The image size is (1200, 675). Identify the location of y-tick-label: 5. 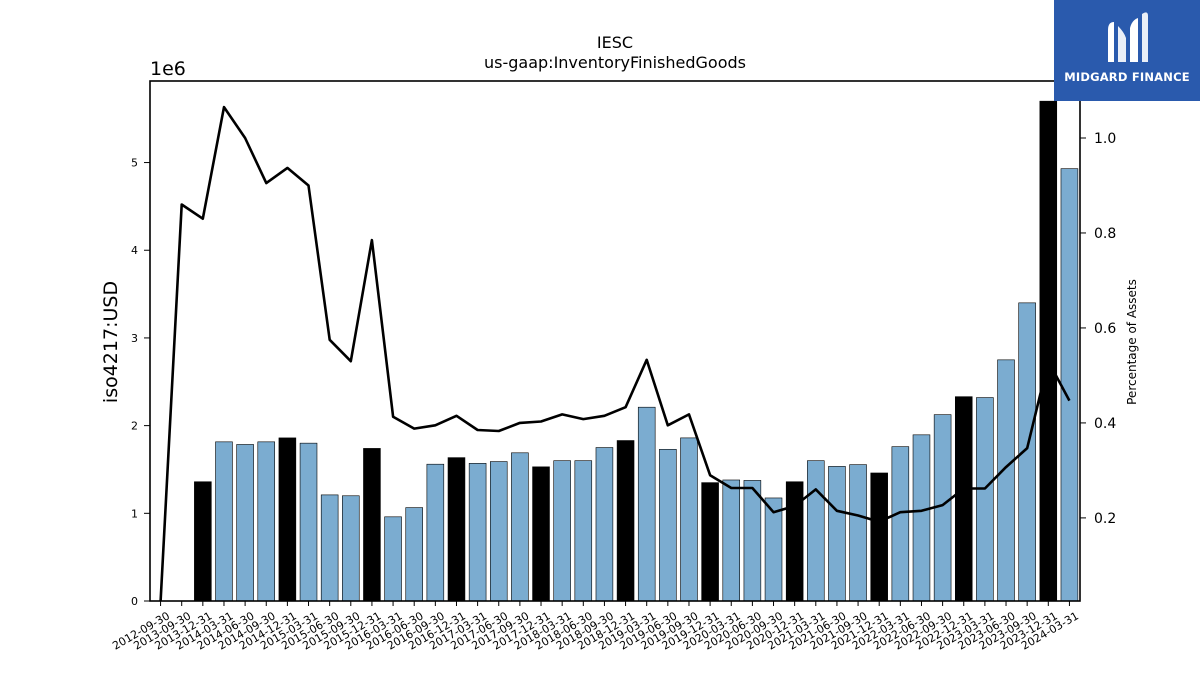
(134, 163).